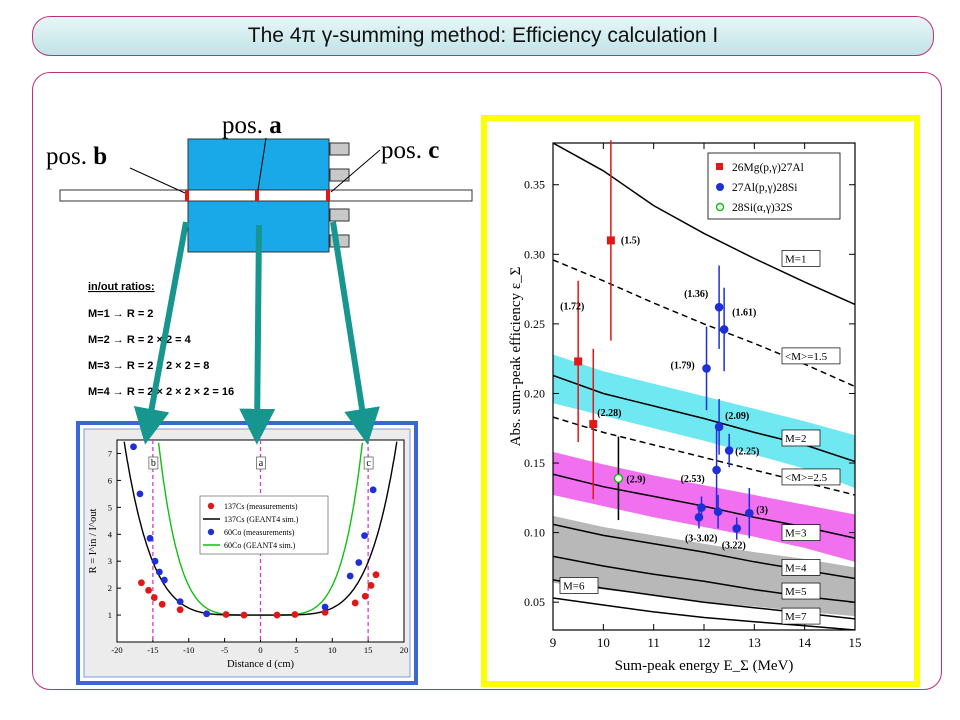 The image size is (960, 720). I want to click on data-point-label: (3), so click(762, 510).